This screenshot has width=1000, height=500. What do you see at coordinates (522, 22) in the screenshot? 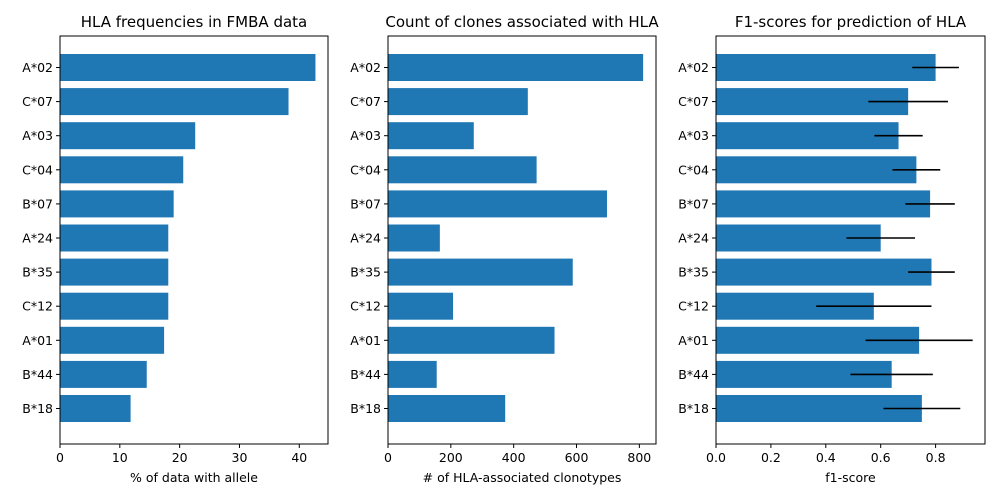
I see `chart-title: Count of clones associated with HLA` at bounding box center [522, 22].